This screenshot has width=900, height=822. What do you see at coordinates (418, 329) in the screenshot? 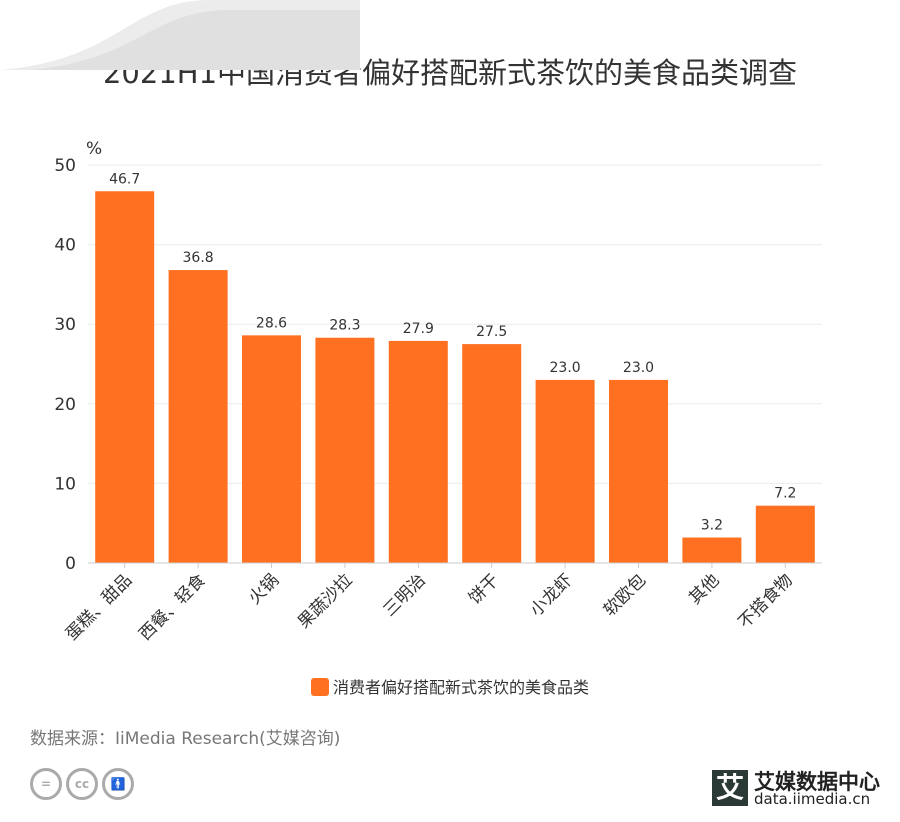
I see `data-label: 27.9` at bounding box center [418, 329].